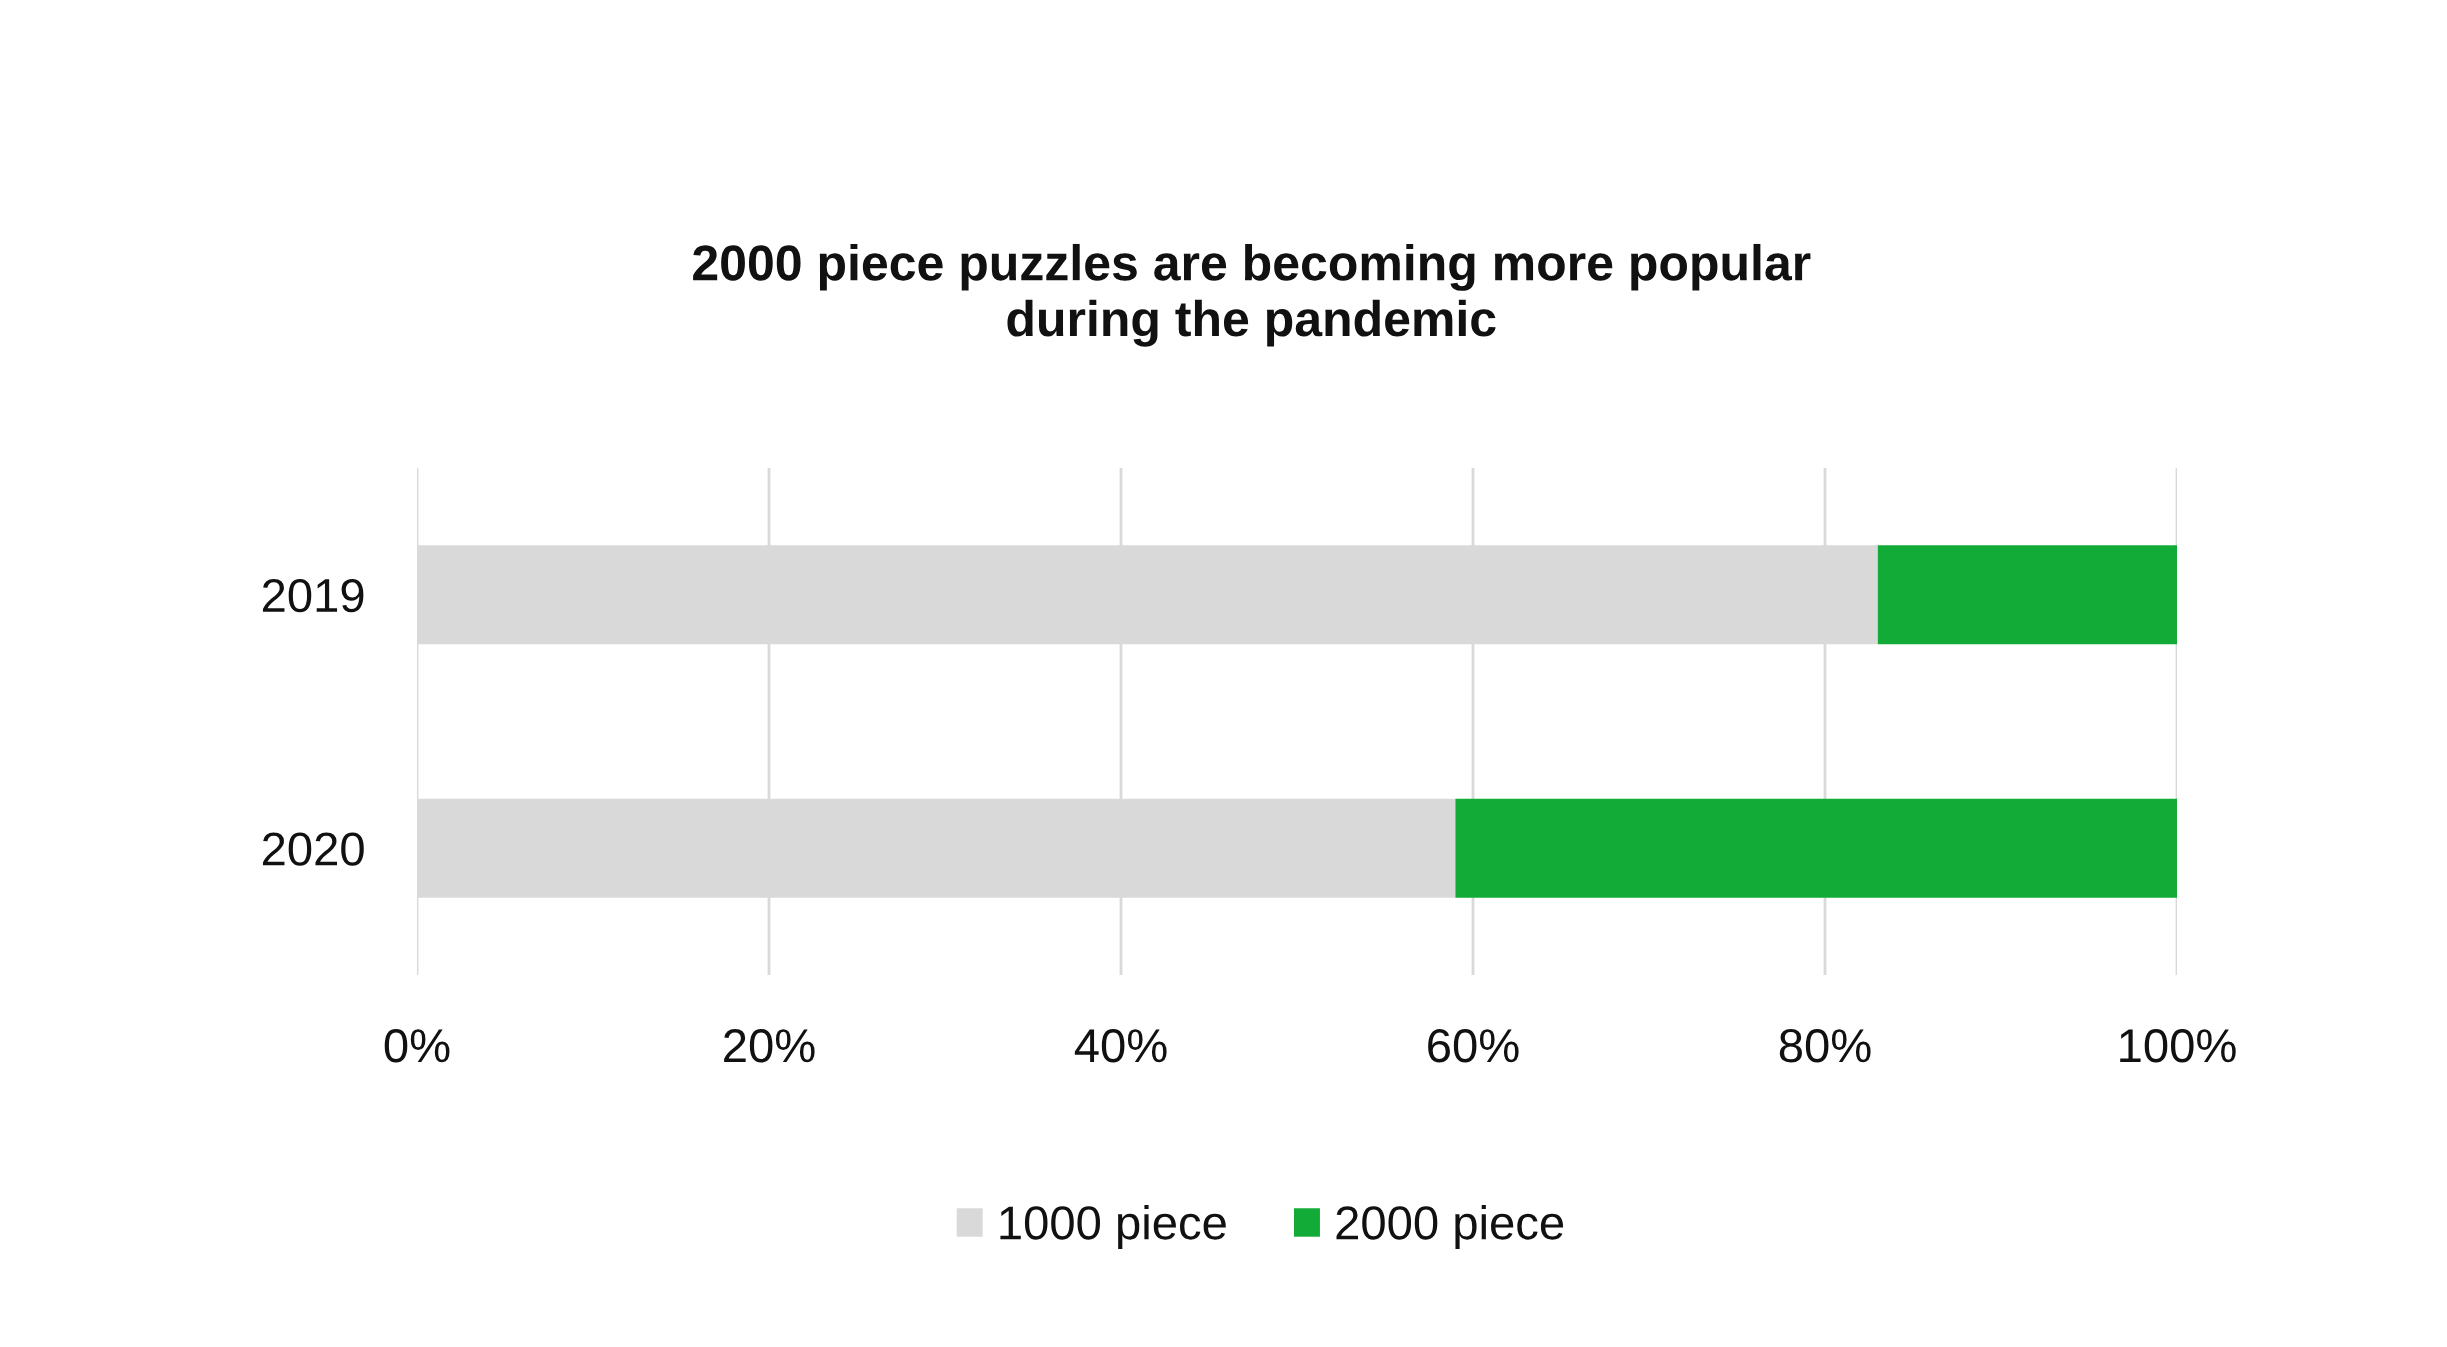 The width and height of the screenshot is (2447, 1347). What do you see at coordinates (769, 1046) in the screenshot?
I see `x-tick-label: 20%` at bounding box center [769, 1046].